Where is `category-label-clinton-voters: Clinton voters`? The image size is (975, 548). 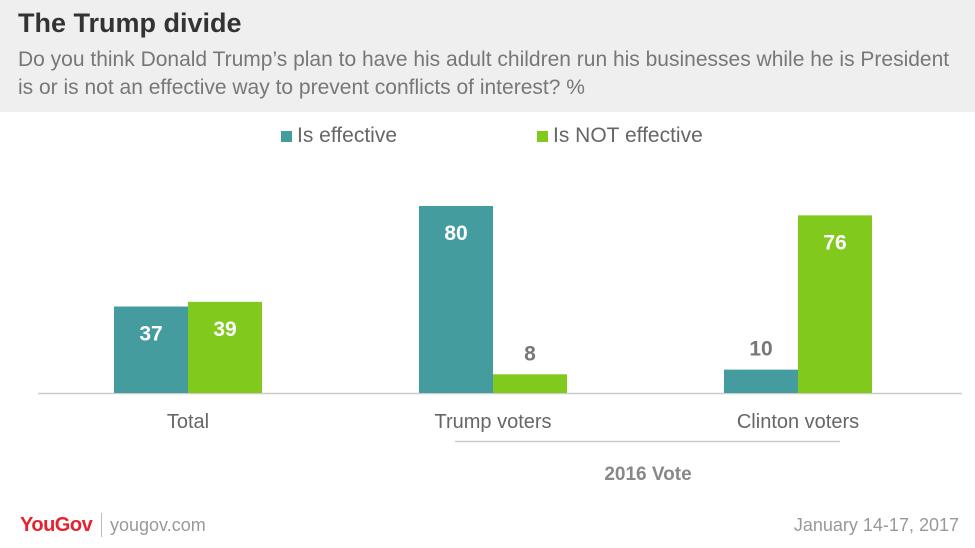 category-label-clinton-voters: Clinton voters is located at coordinates (798, 422).